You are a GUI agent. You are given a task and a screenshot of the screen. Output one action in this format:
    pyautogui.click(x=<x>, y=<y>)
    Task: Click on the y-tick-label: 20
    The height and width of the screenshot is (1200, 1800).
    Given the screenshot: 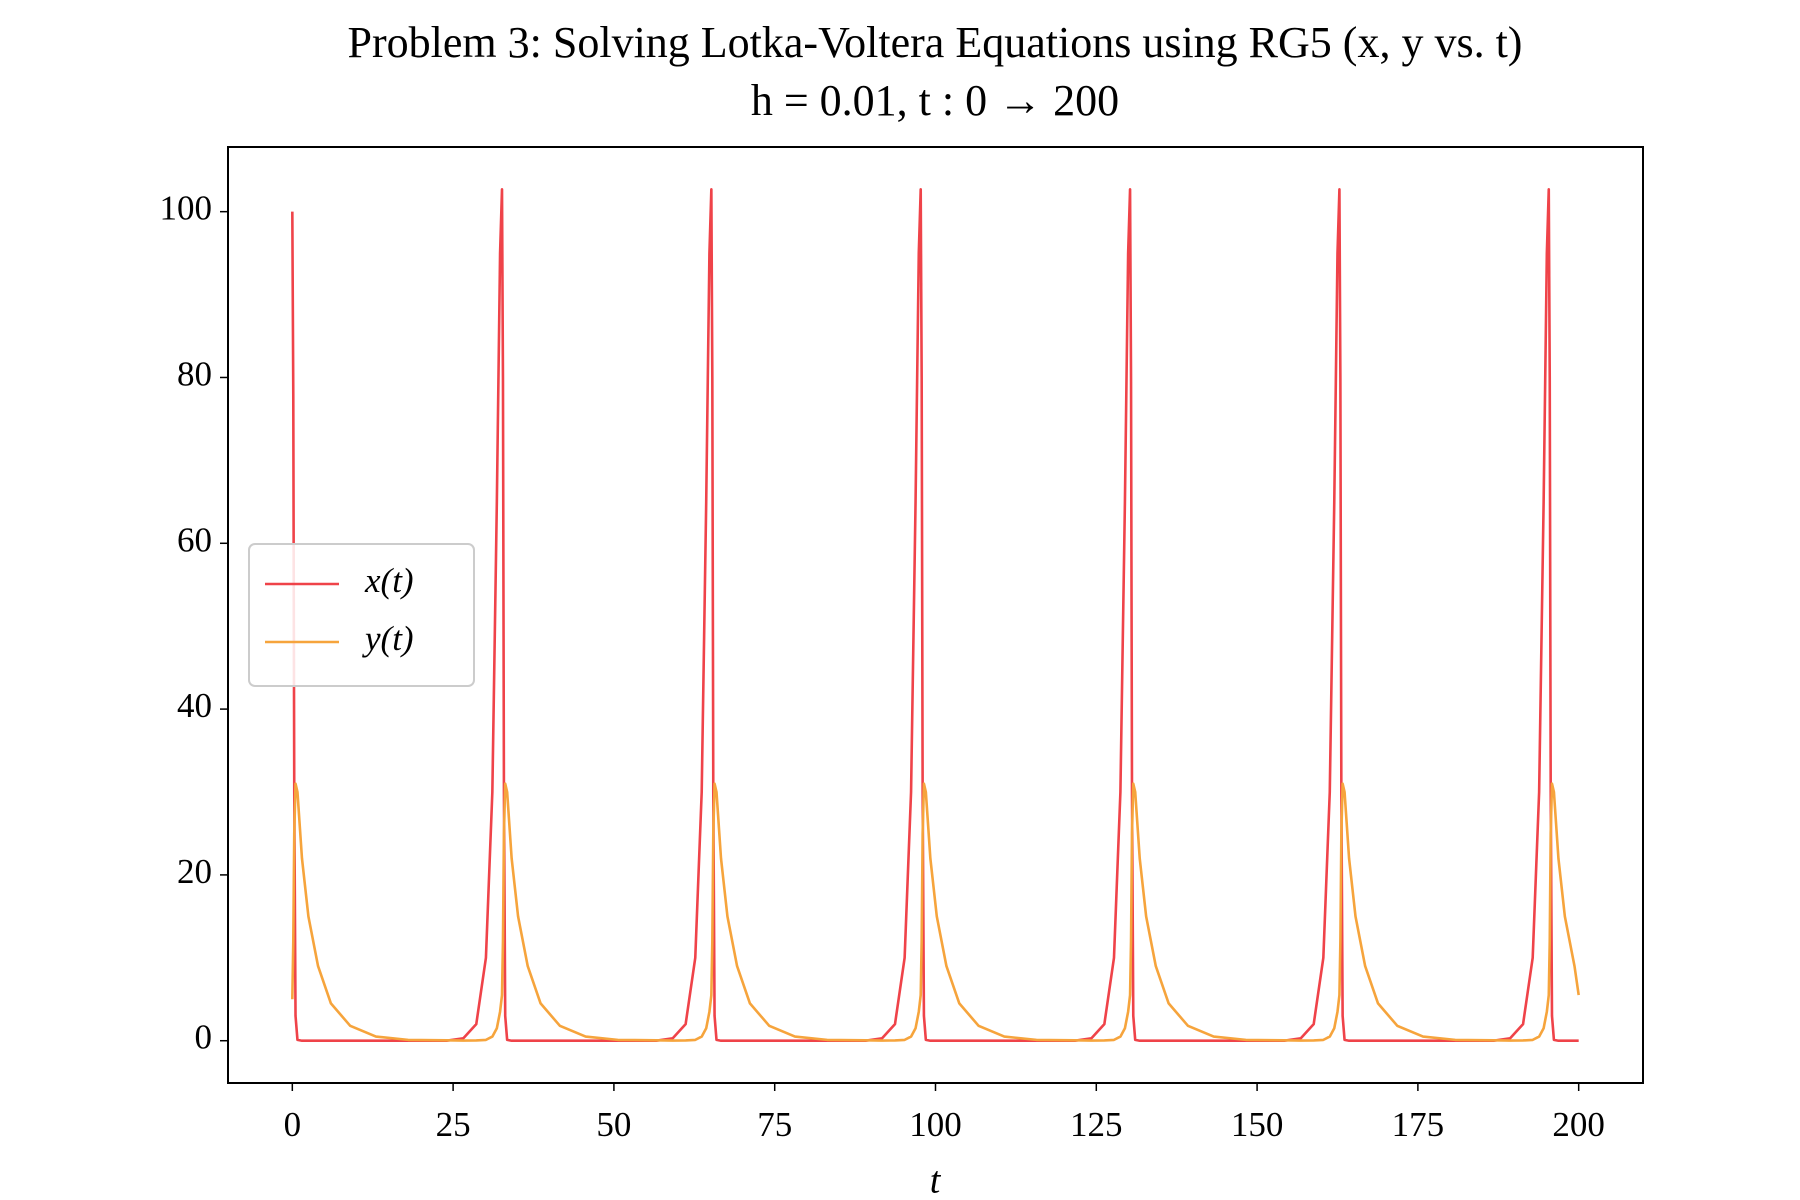 What is the action you would take?
    pyautogui.click(x=194, y=871)
    